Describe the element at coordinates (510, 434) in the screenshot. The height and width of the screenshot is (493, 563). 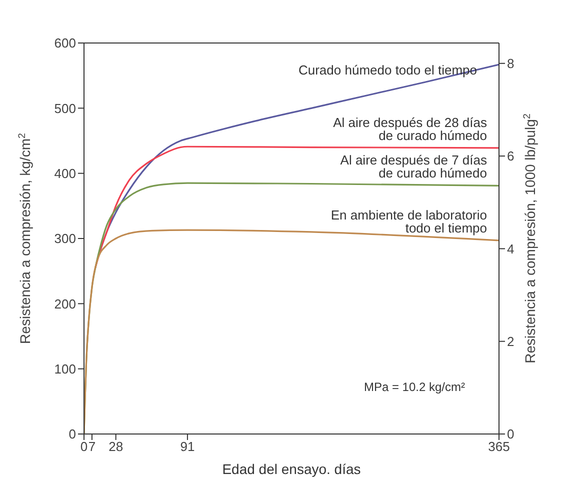
I see `y2-tick-label: 0` at that location.